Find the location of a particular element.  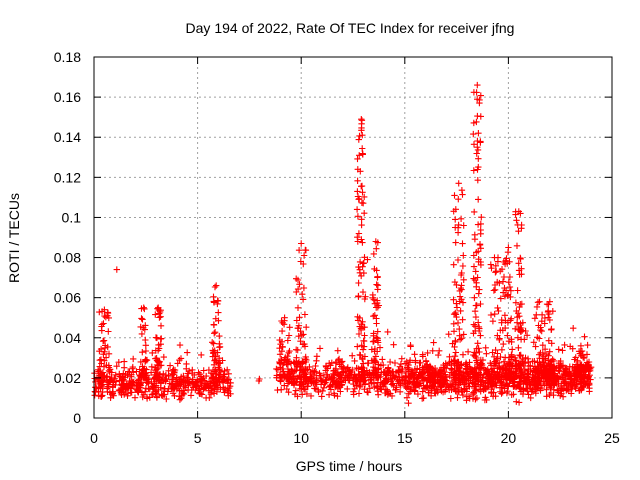

y-tick-label: 0.18 is located at coordinates (67, 57).